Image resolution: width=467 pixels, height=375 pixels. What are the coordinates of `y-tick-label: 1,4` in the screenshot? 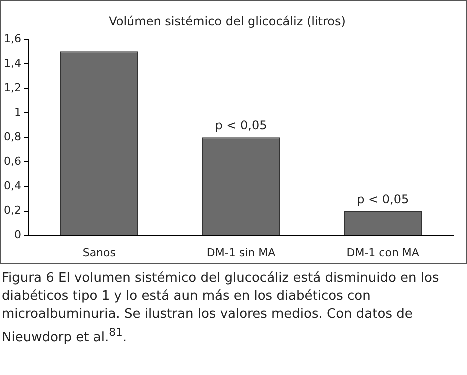 It's located at (13, 63).